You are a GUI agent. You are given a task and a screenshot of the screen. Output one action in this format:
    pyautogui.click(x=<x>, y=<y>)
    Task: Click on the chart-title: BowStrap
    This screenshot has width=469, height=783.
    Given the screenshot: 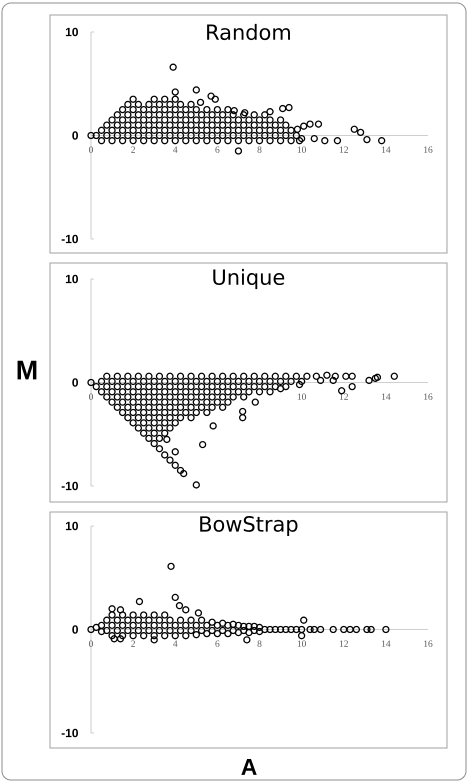 What is the action you would take?
    pyautogui.click(x=249, y=526)
    